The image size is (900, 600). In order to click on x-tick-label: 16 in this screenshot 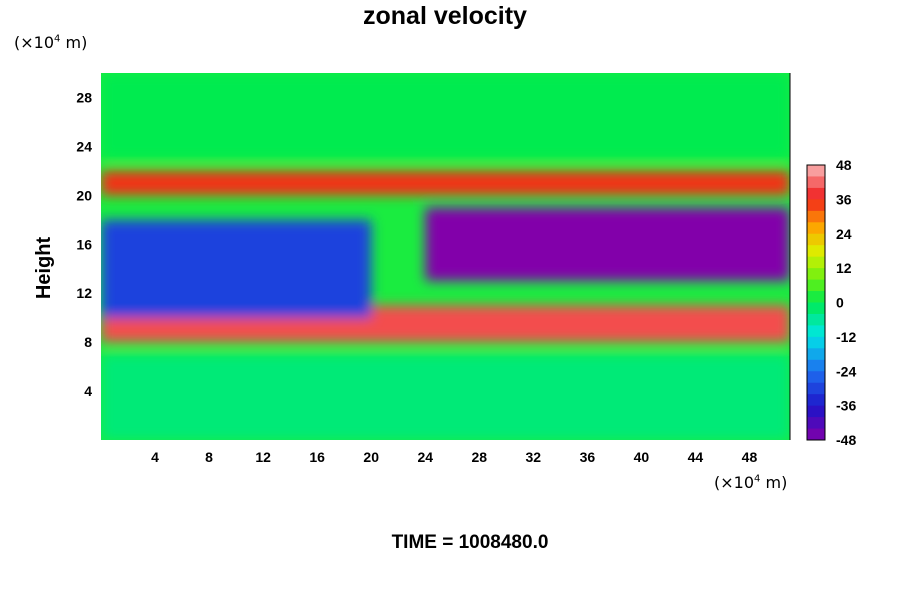, I will do `click(317, 457)`.